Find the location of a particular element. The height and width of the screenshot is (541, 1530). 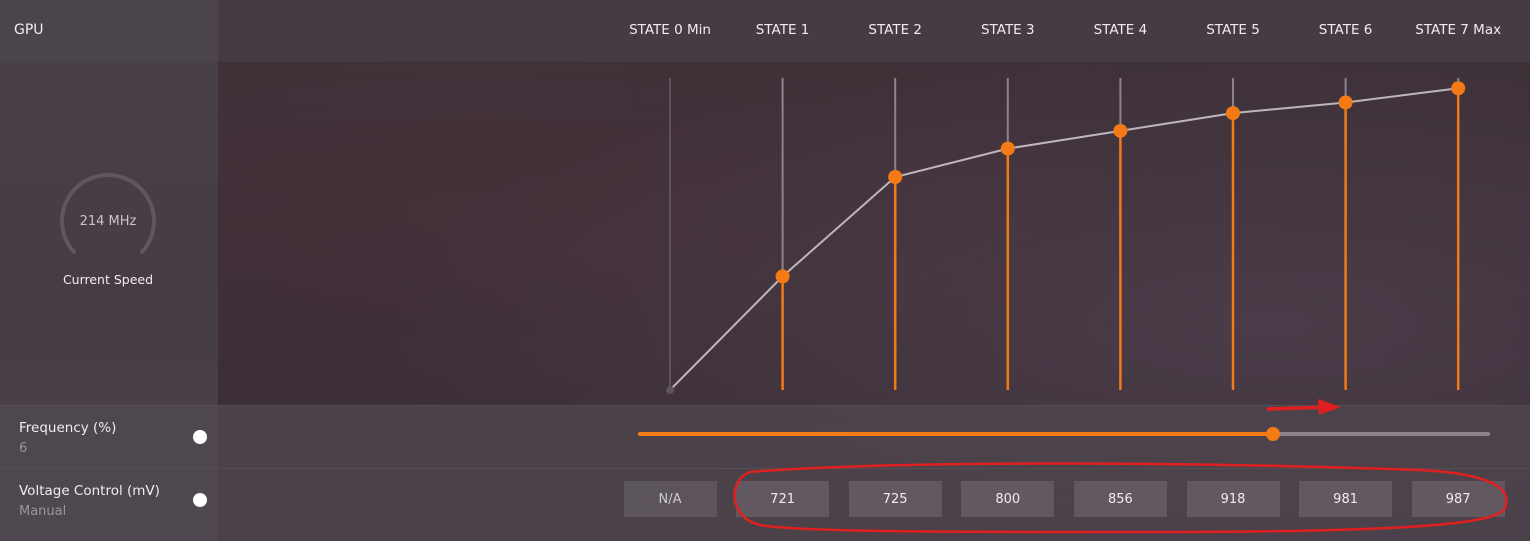

state-label-6: STATE 6 is located at coordinates (1345, 30).